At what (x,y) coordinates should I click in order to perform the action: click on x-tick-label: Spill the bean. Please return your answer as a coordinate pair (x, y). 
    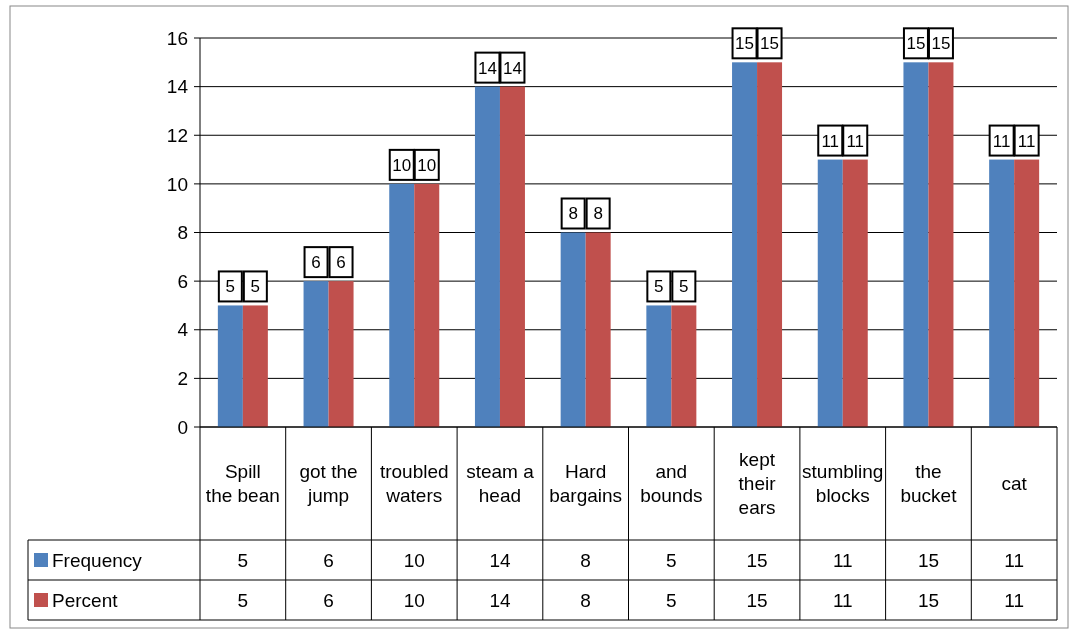
    Looking at the image, I should click on (242, 484).